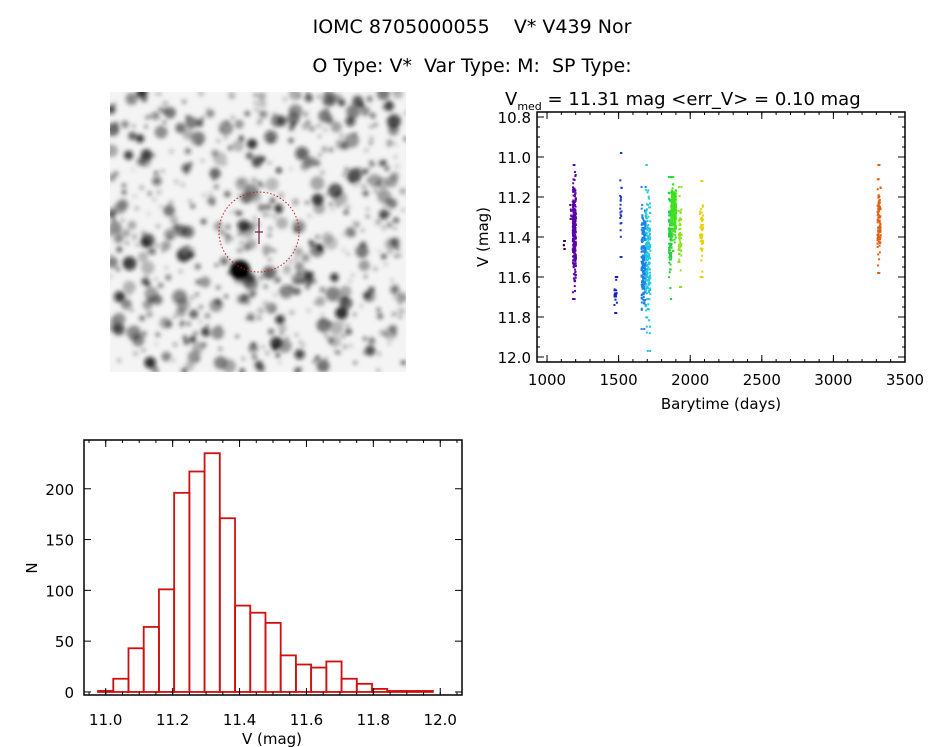  Describe the element at coordinates (833, 380) in the screenshot. I see `x-tick-label: 3000` at that location.